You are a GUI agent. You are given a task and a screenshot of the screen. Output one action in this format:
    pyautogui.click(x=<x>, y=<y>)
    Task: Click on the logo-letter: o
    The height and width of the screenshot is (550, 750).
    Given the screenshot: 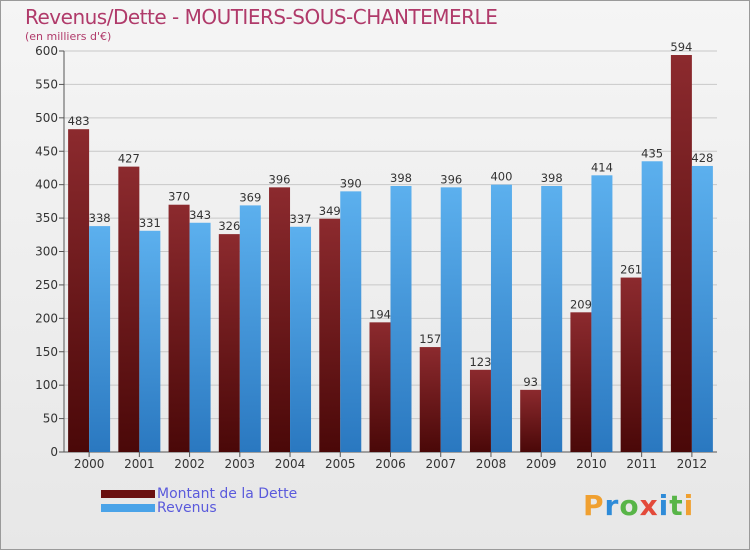 What is the action you would take?
    pyautogui.click(x=629, y=505)
    